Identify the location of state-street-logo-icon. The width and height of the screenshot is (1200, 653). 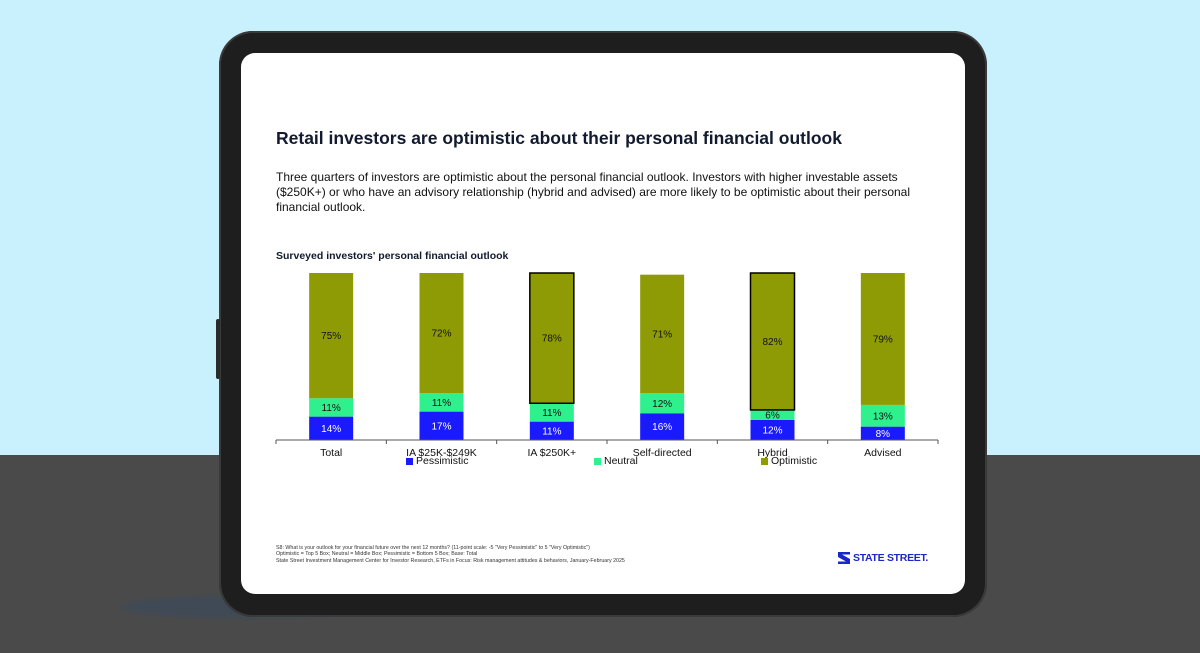
(844, 558).